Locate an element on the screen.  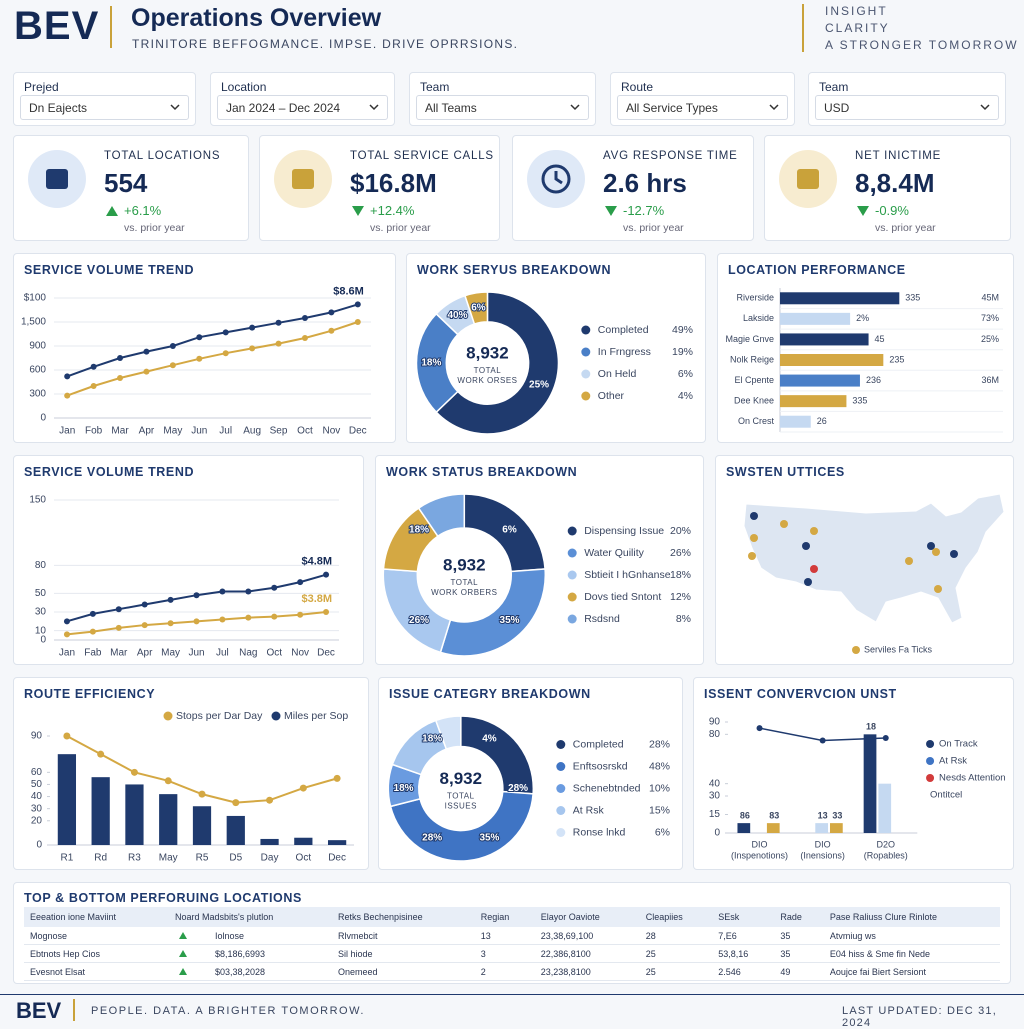
x-tick-label: (Inspenotions) is located at coordinates (759, 855).